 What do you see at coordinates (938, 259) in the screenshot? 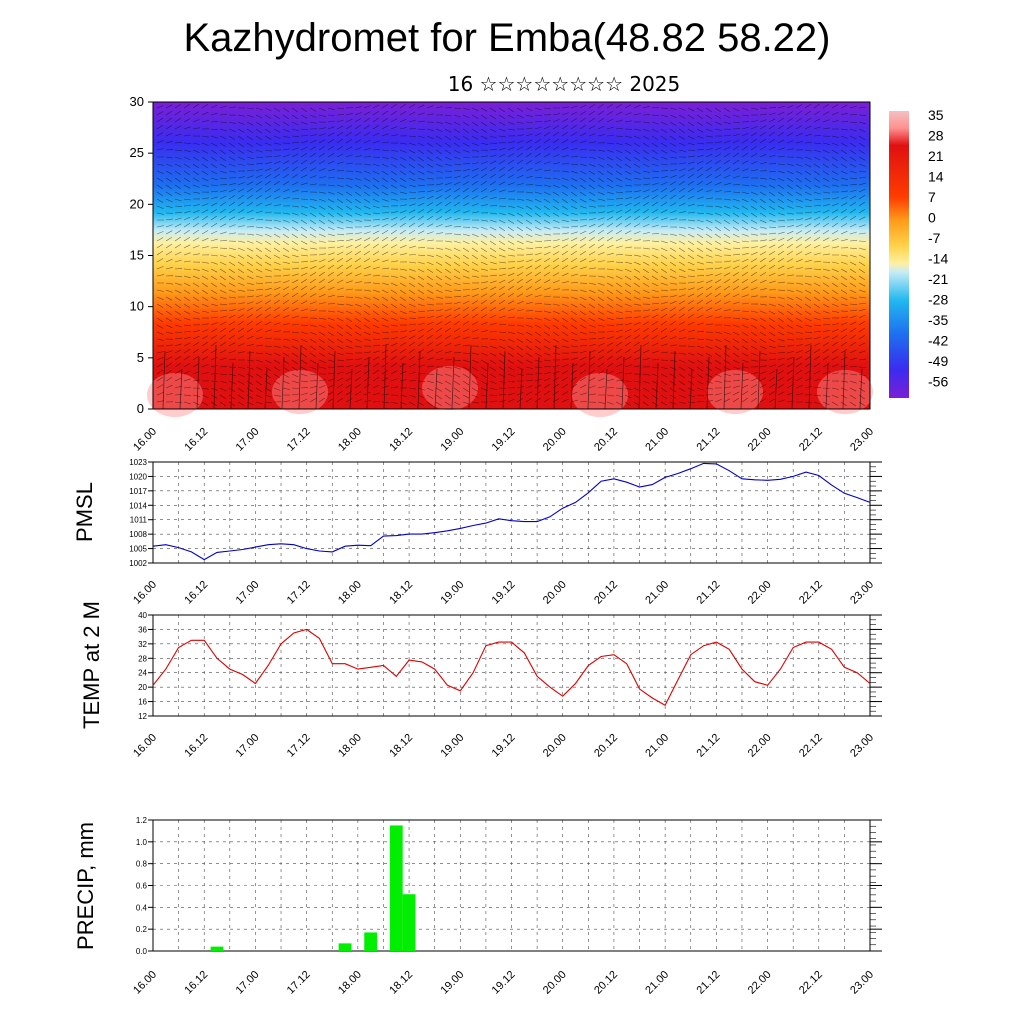
I see `colorbar-label: -14` at bounding box center [938, 259].